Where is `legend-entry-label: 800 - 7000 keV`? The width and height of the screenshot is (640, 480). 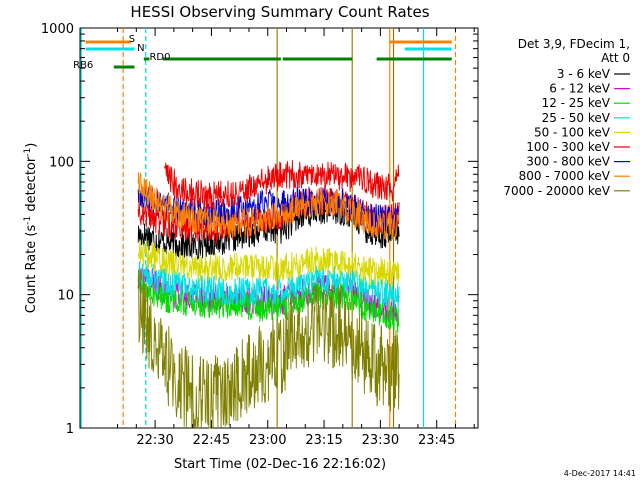
legend-entry-label: 800 - 7000 keV is located at coordinates (565, 176).